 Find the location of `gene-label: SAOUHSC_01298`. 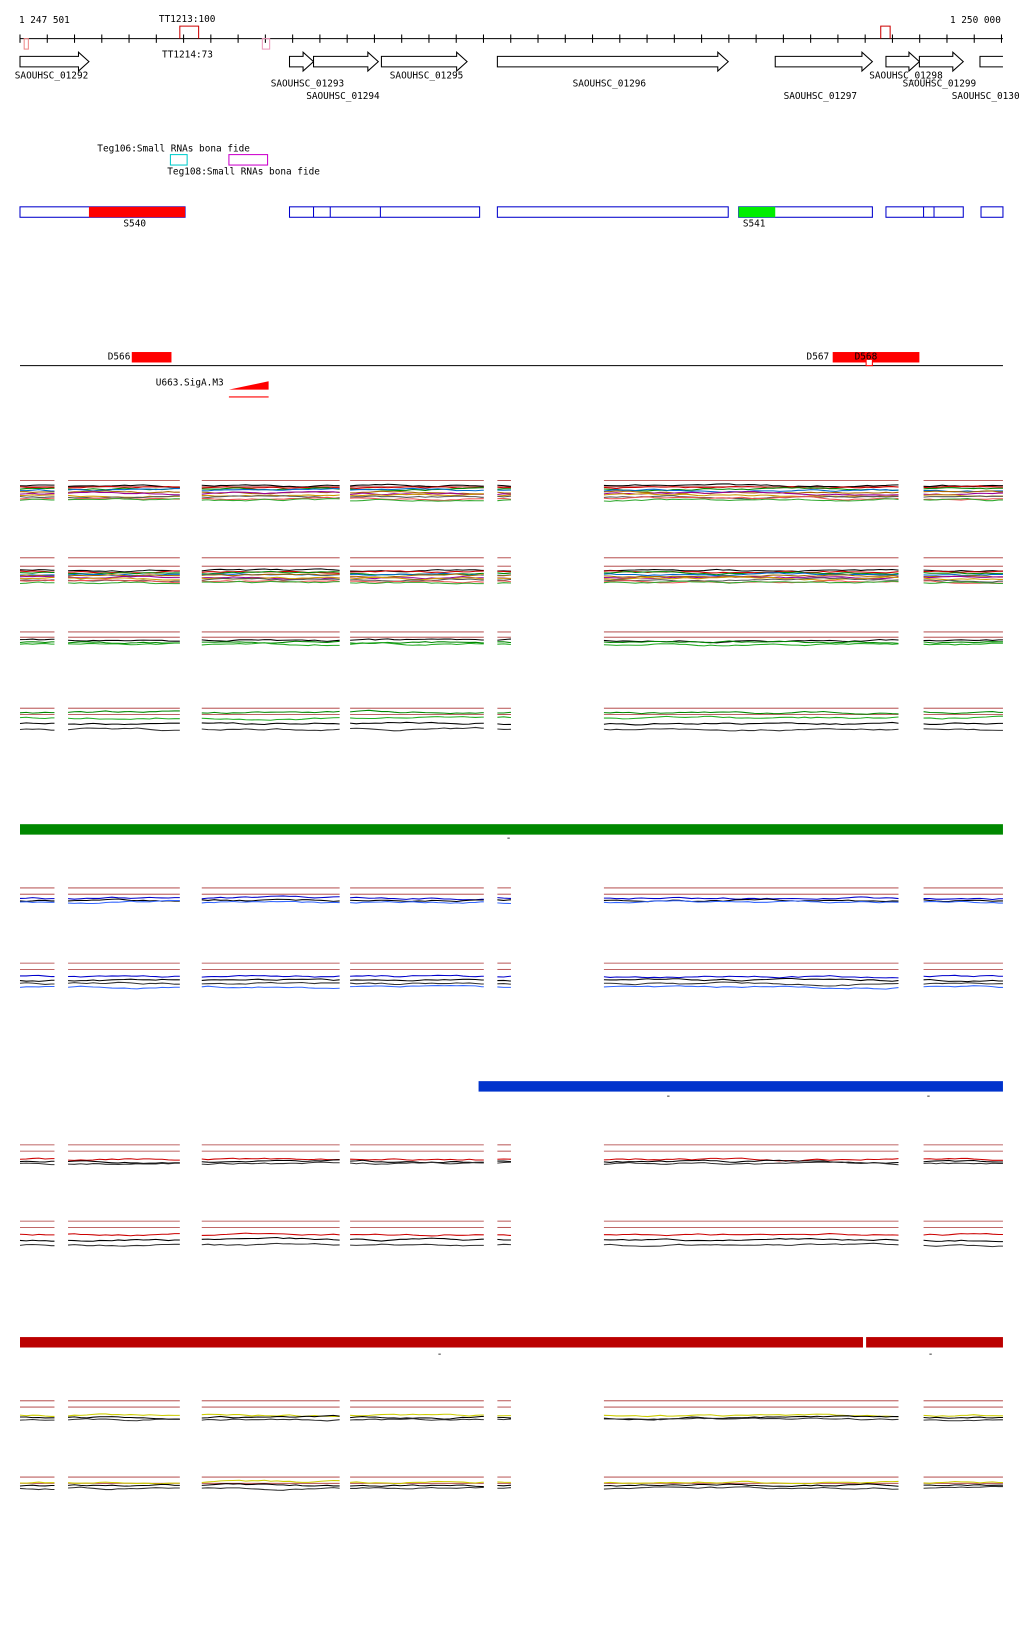

gene-label: SAOUHSC_01298 is located at coordinates (906, 75).